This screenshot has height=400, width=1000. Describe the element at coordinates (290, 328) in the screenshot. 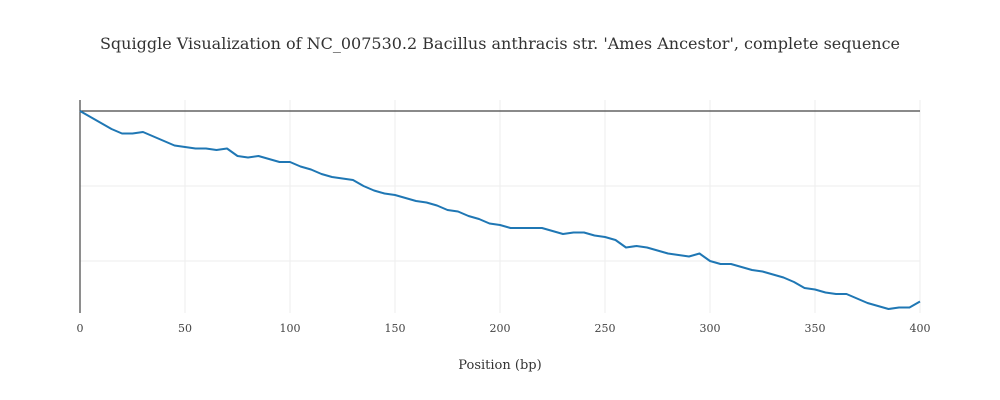

I see `x-tick-label: 100` at that location.